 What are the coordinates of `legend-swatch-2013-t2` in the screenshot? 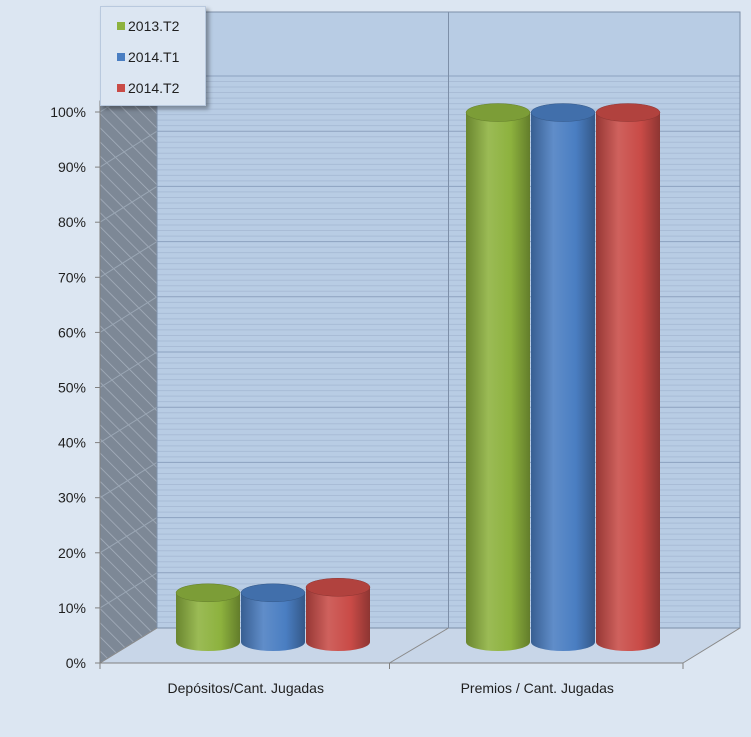 It's located at (121, 26).